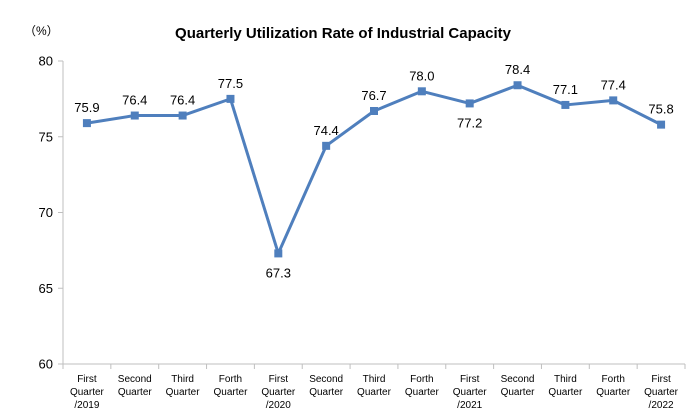 This screenshot has height=416, width=697. Describe the element at coordinates (86, 107) in the screenshot. I see `data-label: 75.9` at that location.